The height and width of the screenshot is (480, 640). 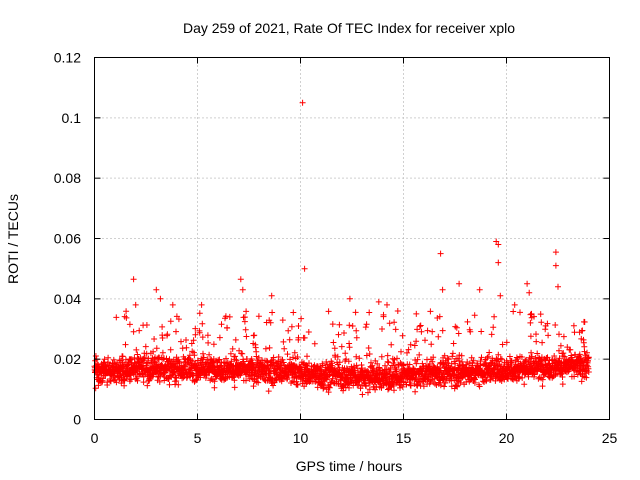 I want to click on y-tick-label: 0.08, so click(x=67, y=178).